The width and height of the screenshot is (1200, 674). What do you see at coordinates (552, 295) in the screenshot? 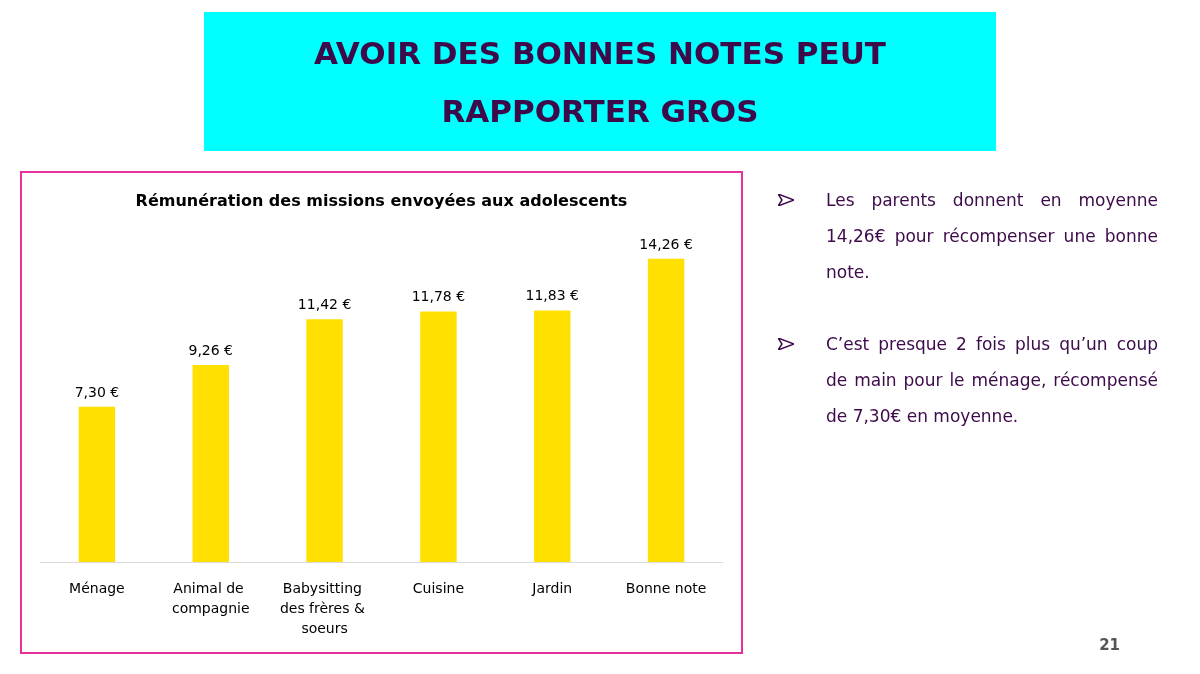
I see `data-label: 11,83 €` at bounding box center [552, 295].